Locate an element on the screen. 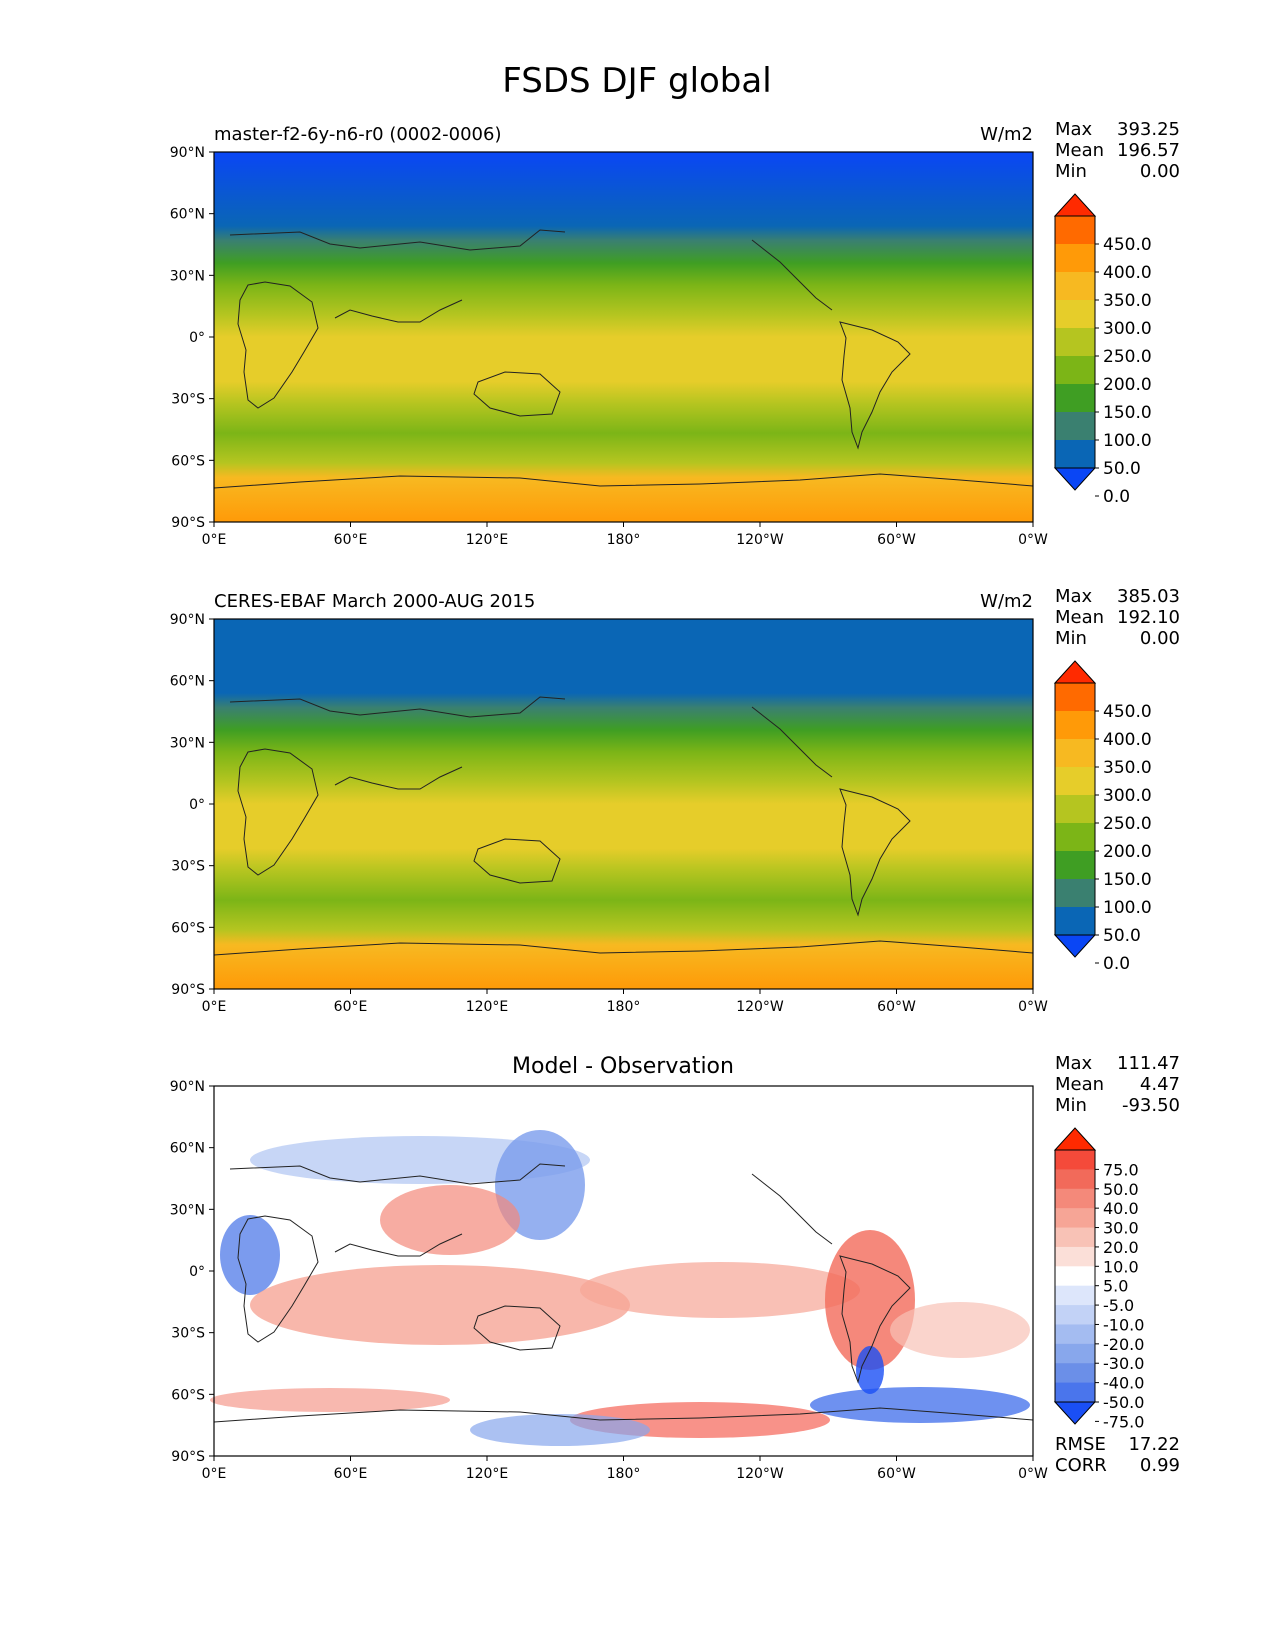 This screenshot has height=1650, width=1275. colorbar-tick-label: 100.0 is located at coordinates (1127, 441).